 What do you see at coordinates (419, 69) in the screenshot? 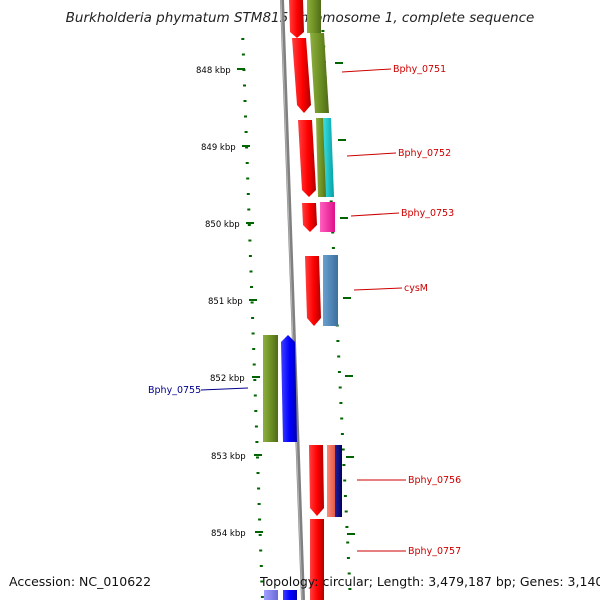
I see `gene-label-bphy-0751: Bphy_0751` at bounding box center [419, 69].